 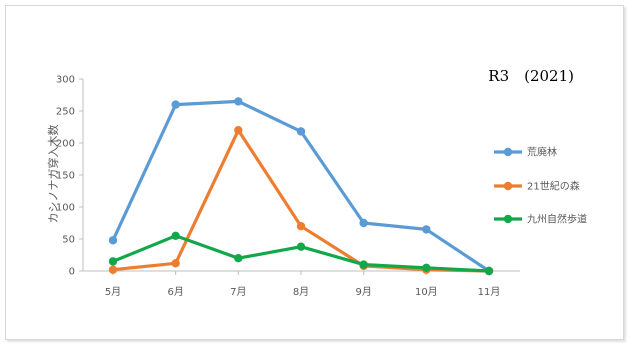 I want to click on legend-item: 九州自然歩道, so click(x=540, y=219).